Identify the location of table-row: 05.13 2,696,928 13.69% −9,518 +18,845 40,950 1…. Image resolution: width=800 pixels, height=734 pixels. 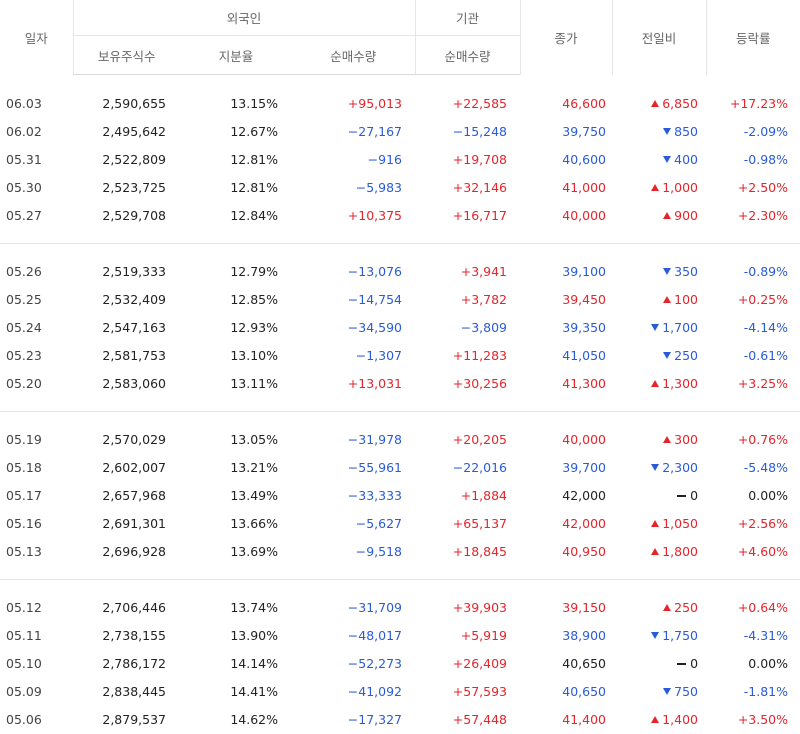
(400, 551).